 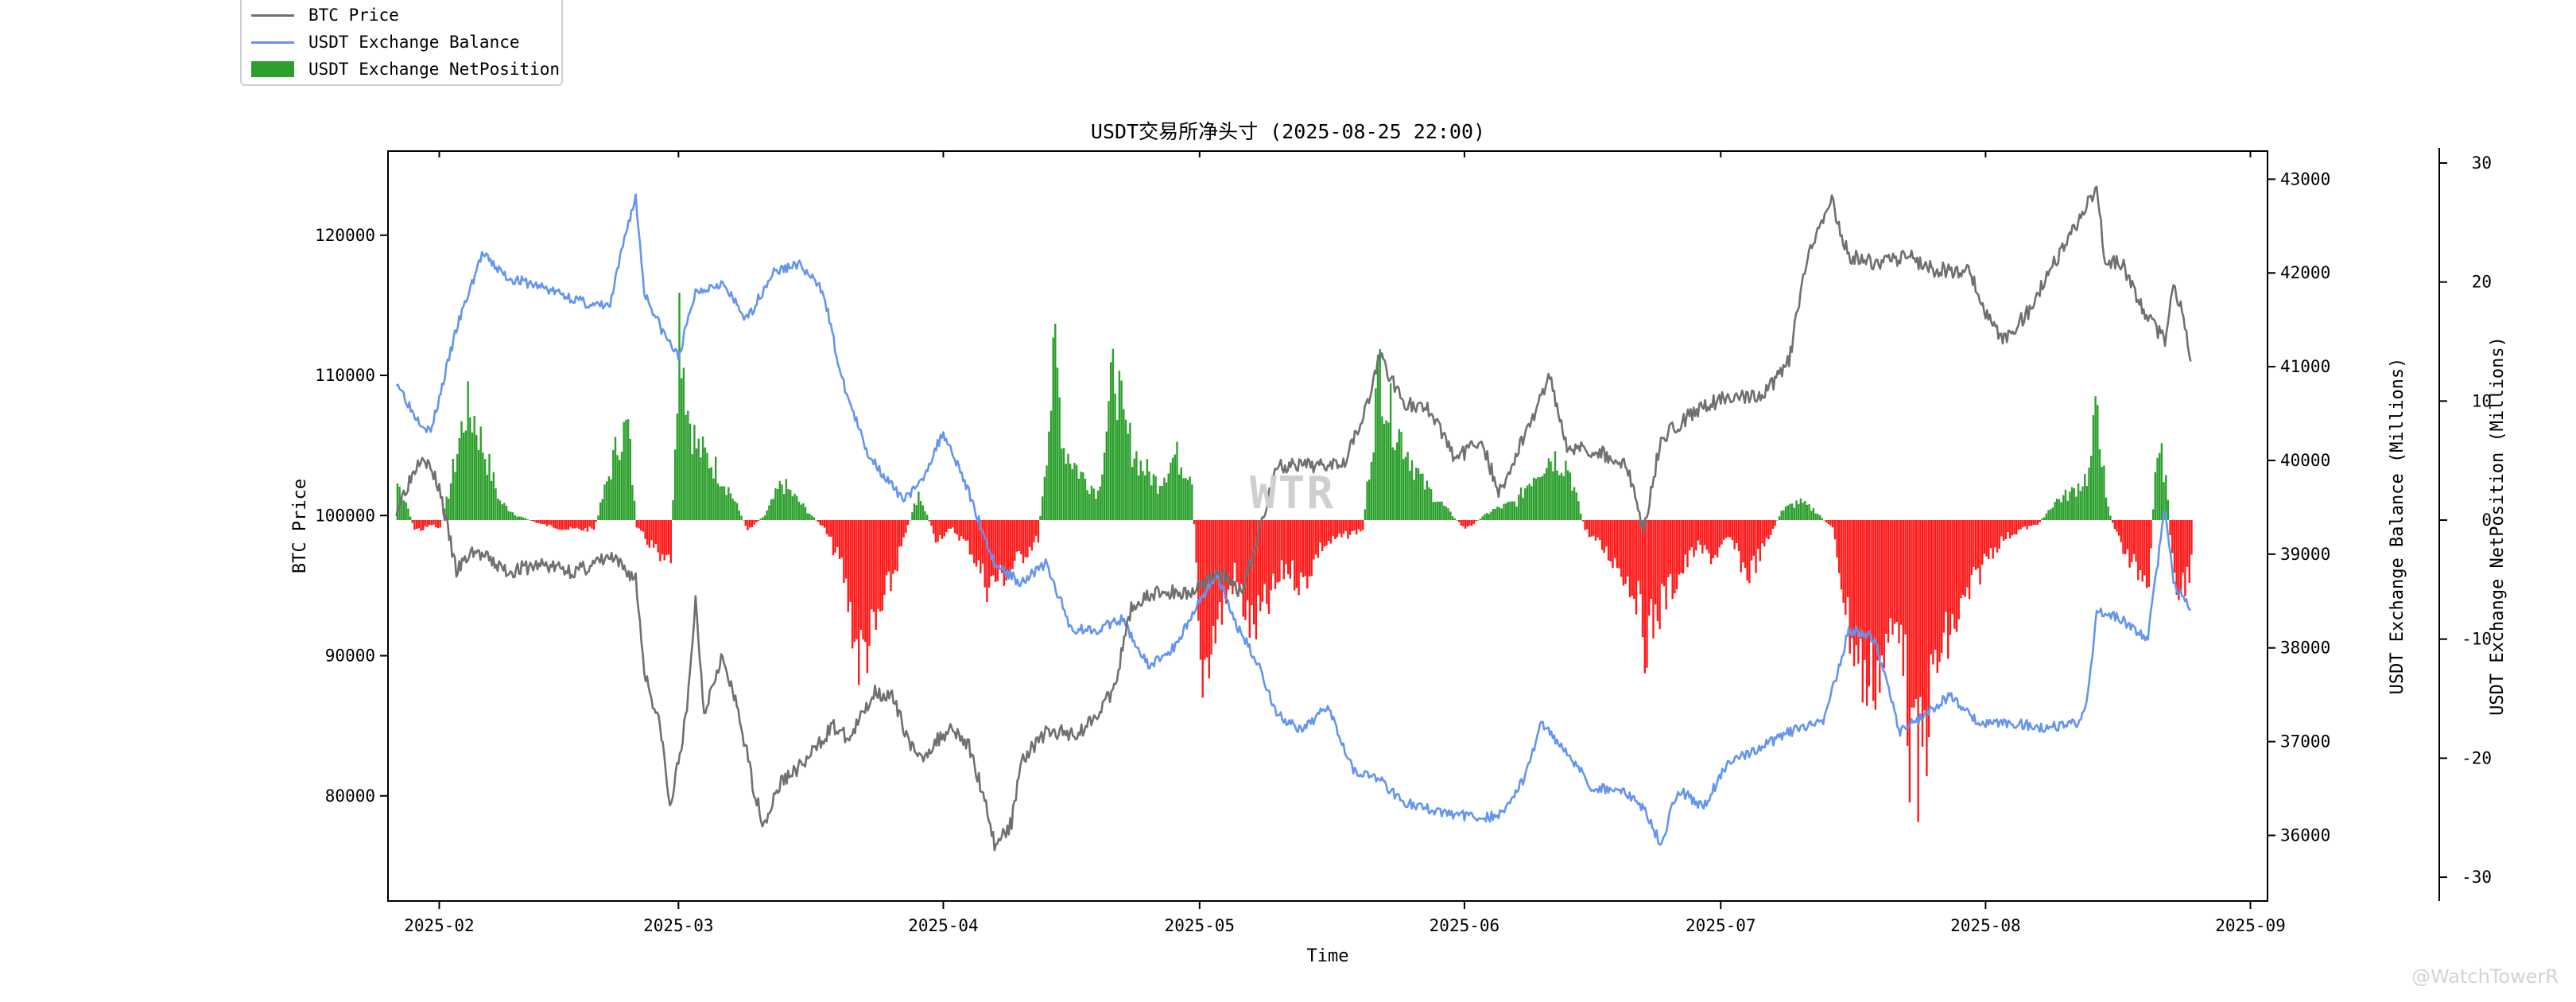 What do you see at coordinates (300, 526) in the screenshot?
I see `left-axis-label: BTC Price` at bounding box center [300, 526].